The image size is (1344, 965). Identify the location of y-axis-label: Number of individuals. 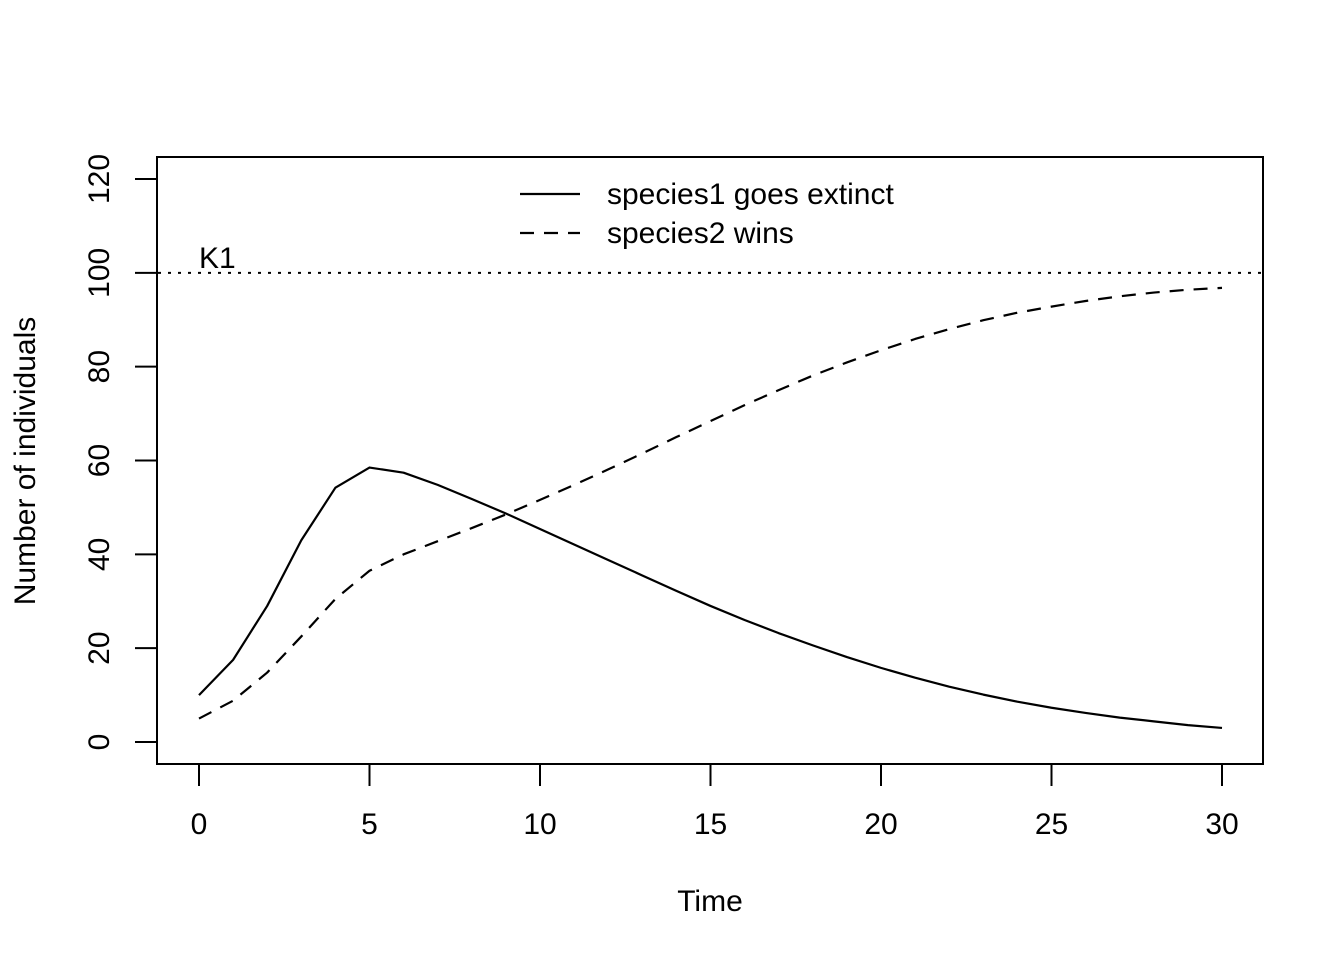
(25, 461).